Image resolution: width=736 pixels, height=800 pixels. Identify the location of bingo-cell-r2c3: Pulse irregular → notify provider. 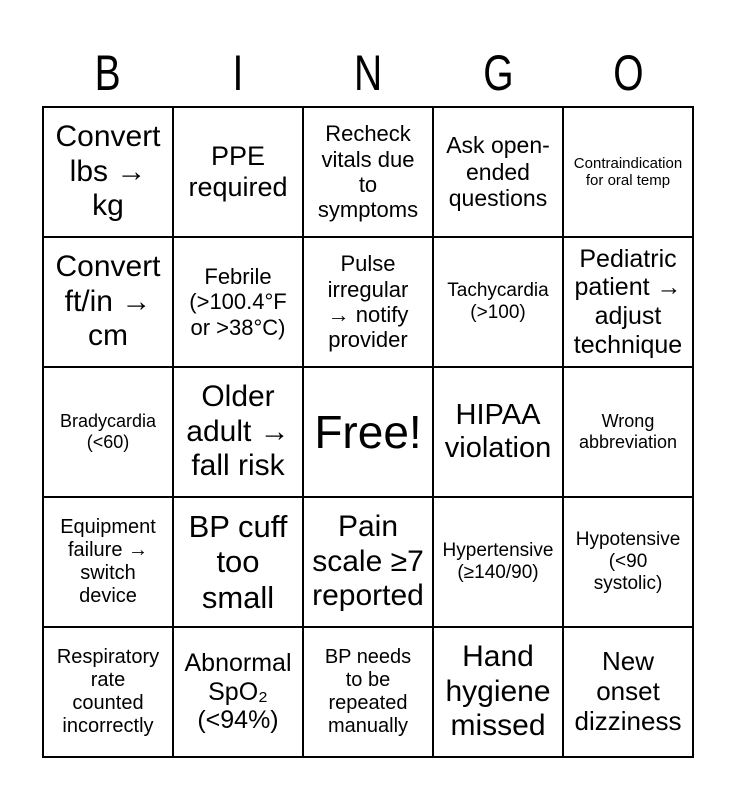
(368, 302).